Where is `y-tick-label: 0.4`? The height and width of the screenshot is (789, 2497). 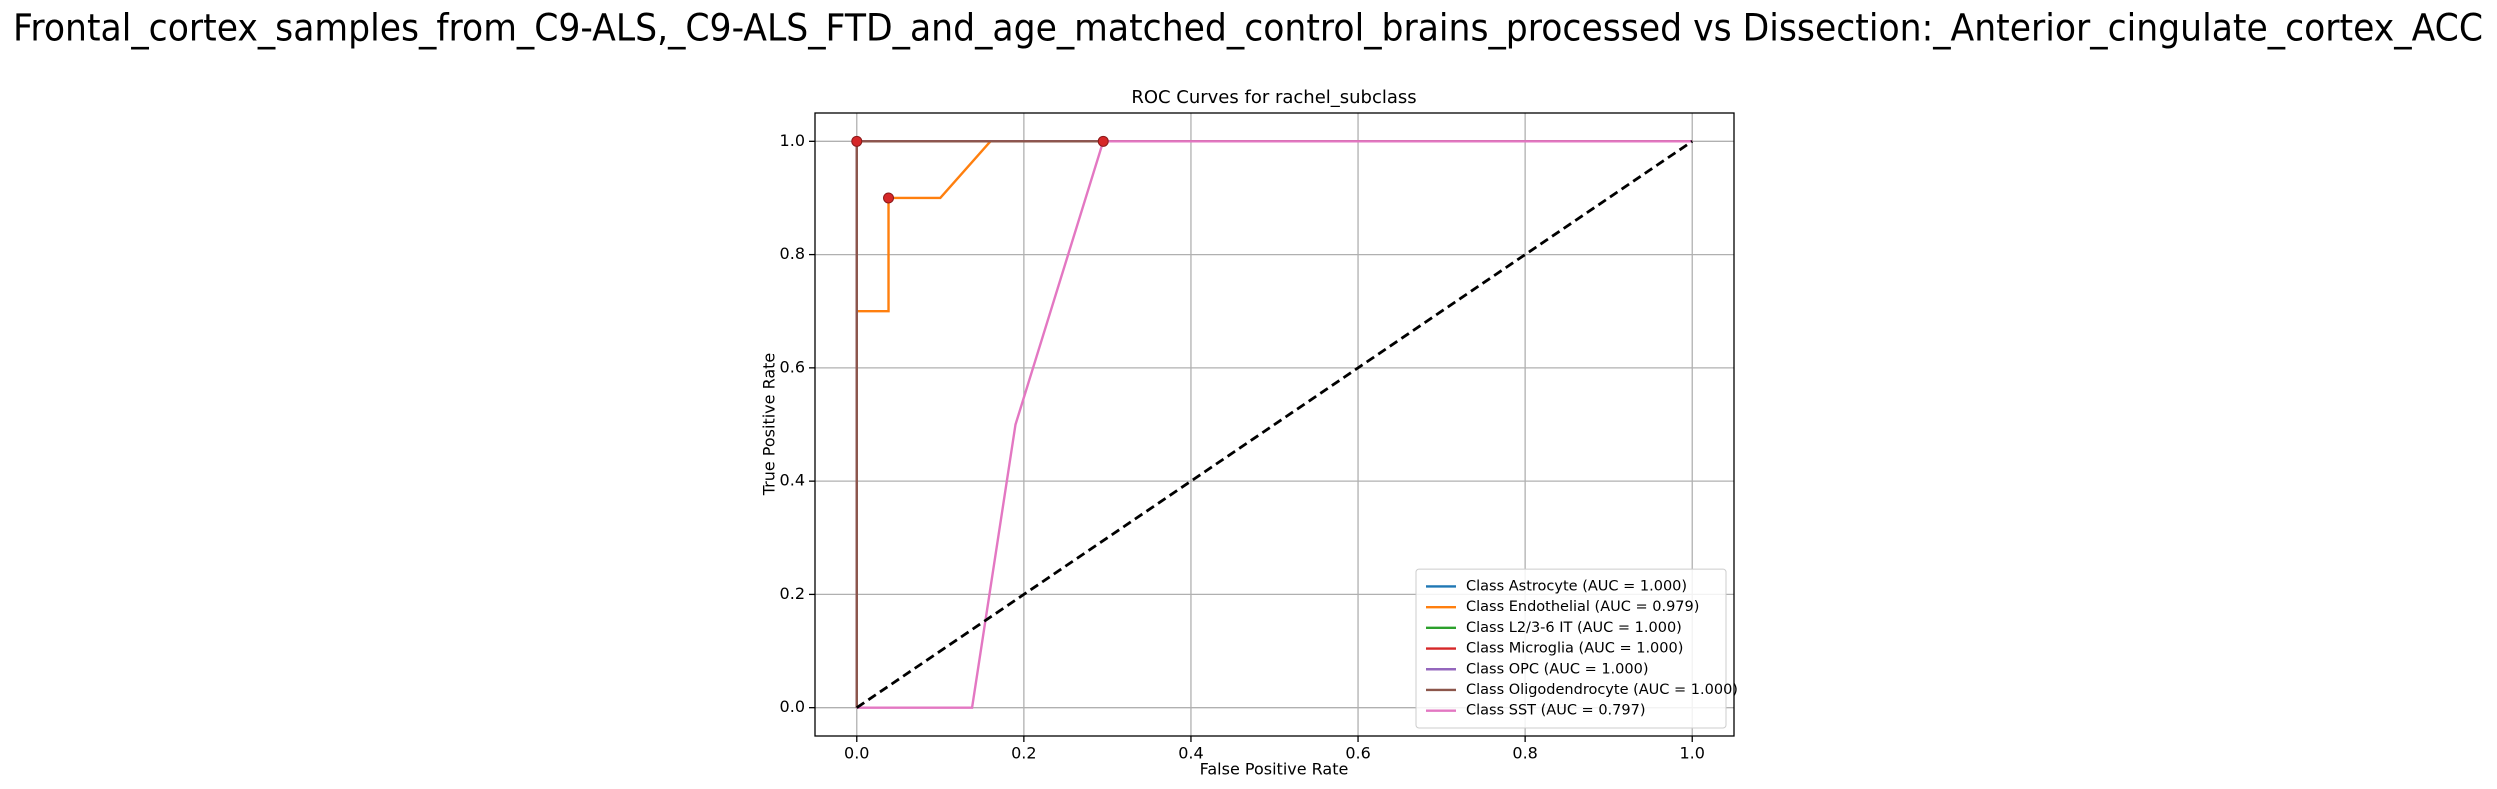
y-tick-label: 0.4 is located at coordinates (792, 480).